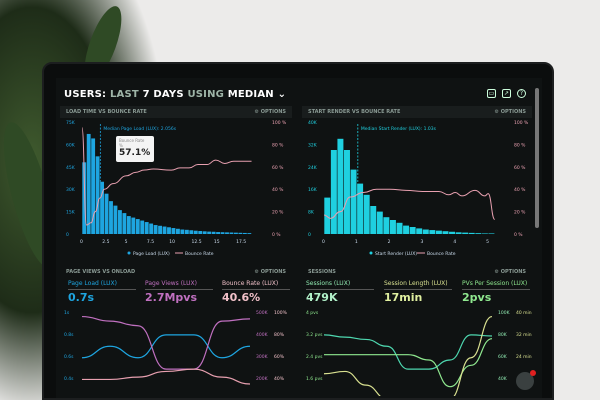 This screenshot has width=600, height=400. I want to click on scrollbar, so click(537, 158).